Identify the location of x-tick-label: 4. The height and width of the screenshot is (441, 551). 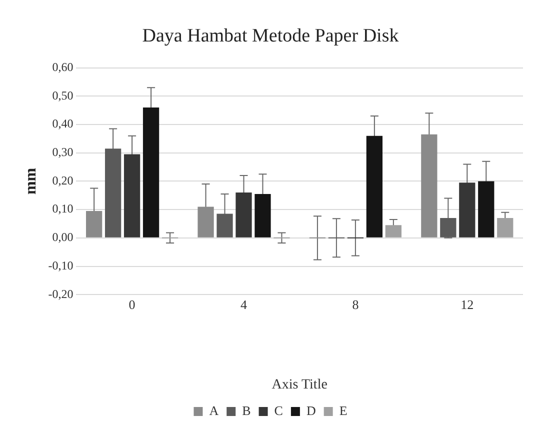
(244, 304).